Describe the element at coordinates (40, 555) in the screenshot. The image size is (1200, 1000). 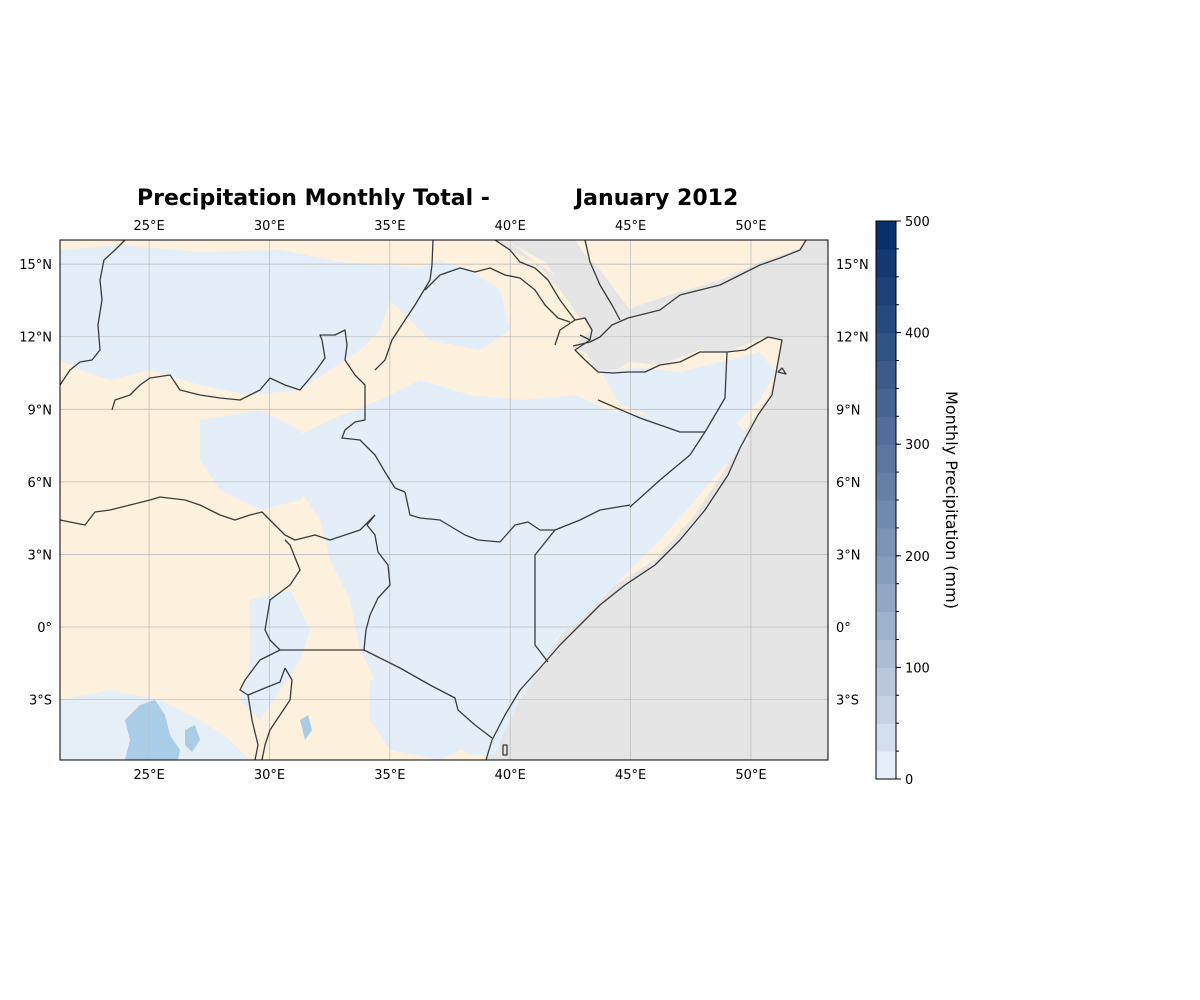
I see `lat-tick-label-left: 3°N` at that location.